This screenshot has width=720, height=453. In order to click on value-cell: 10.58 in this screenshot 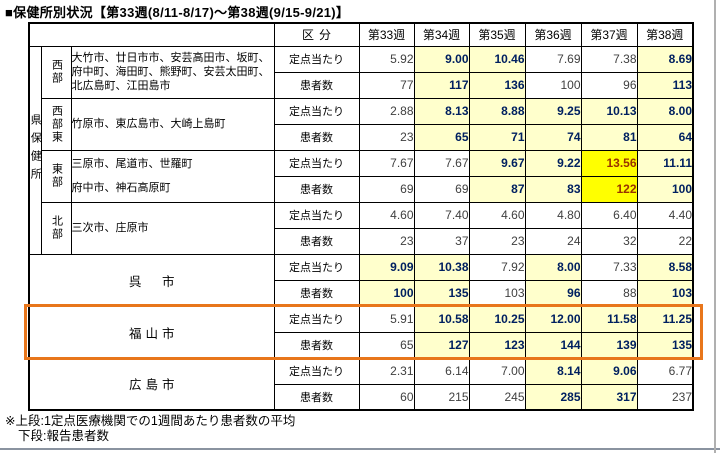, I will do `click(441, 319)`.